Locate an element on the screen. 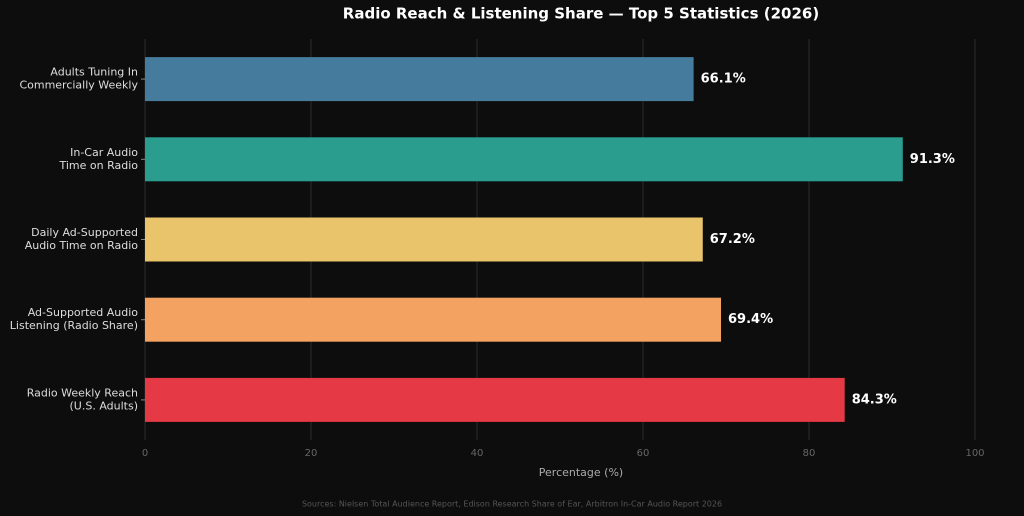  y-tick-label: Radio Weekly Reach (U.S. Adults) is located at coordinates (82, 399).